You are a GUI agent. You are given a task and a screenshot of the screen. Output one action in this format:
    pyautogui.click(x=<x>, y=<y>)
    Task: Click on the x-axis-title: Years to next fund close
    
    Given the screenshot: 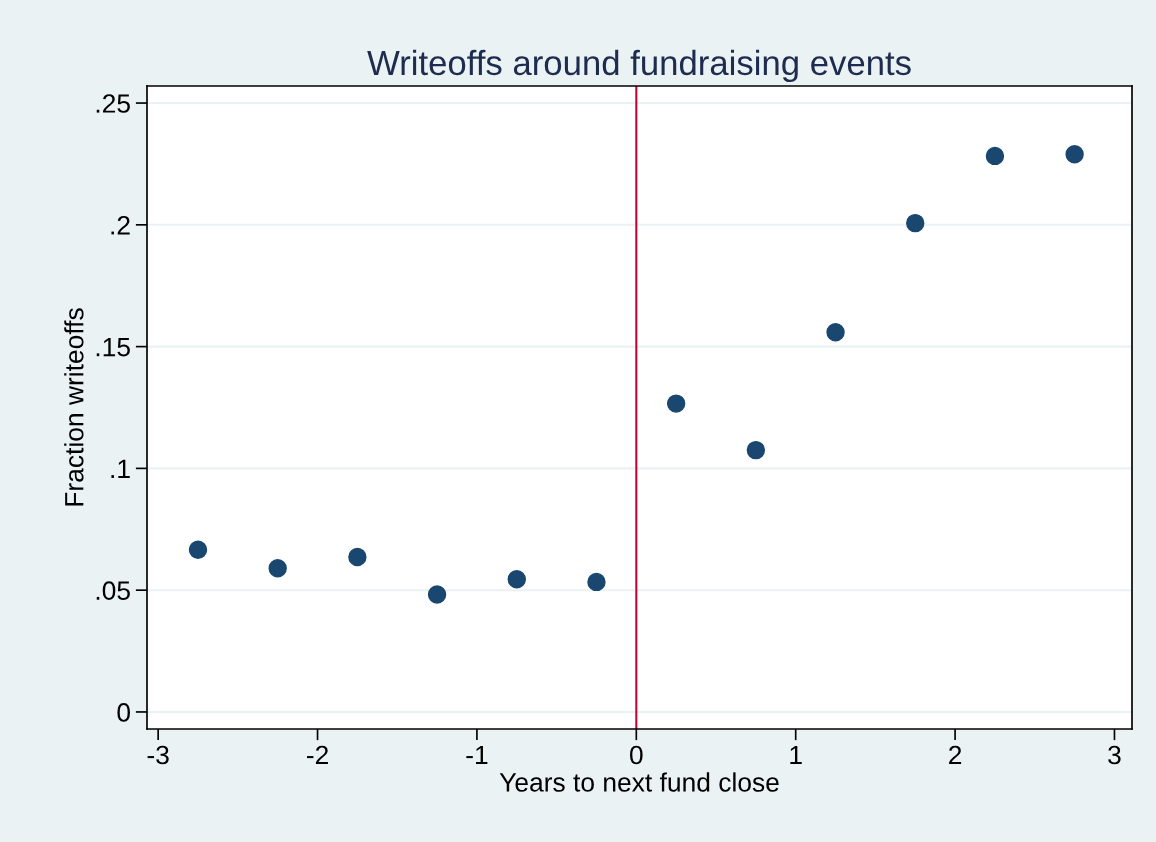 What is the action you would take?
    pyautogui.click(x=639, y=782)
    